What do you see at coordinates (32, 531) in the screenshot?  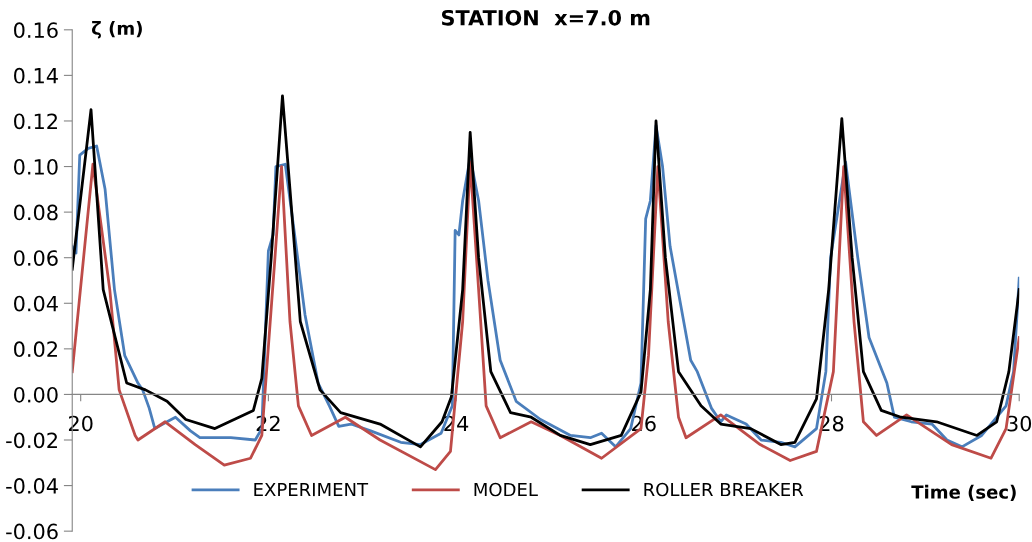 I see `y-tick-label: -0.06` at bounding box center [32, 531].